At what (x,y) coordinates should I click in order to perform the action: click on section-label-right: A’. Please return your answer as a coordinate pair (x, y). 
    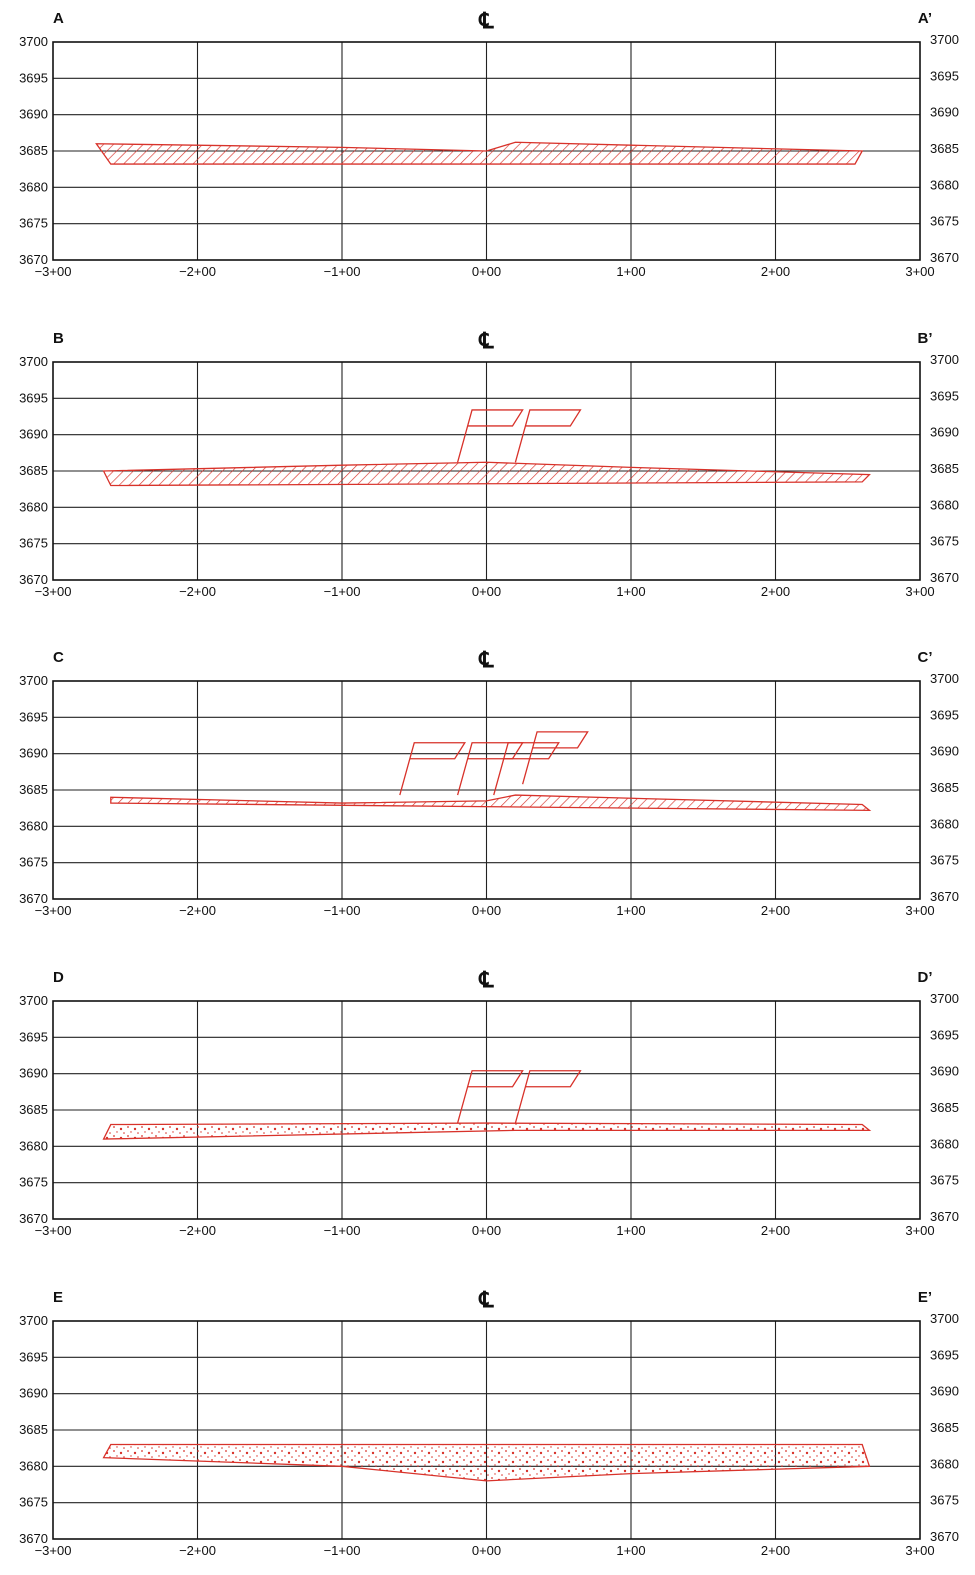
    Looking at the image, I should click on (925, 18).